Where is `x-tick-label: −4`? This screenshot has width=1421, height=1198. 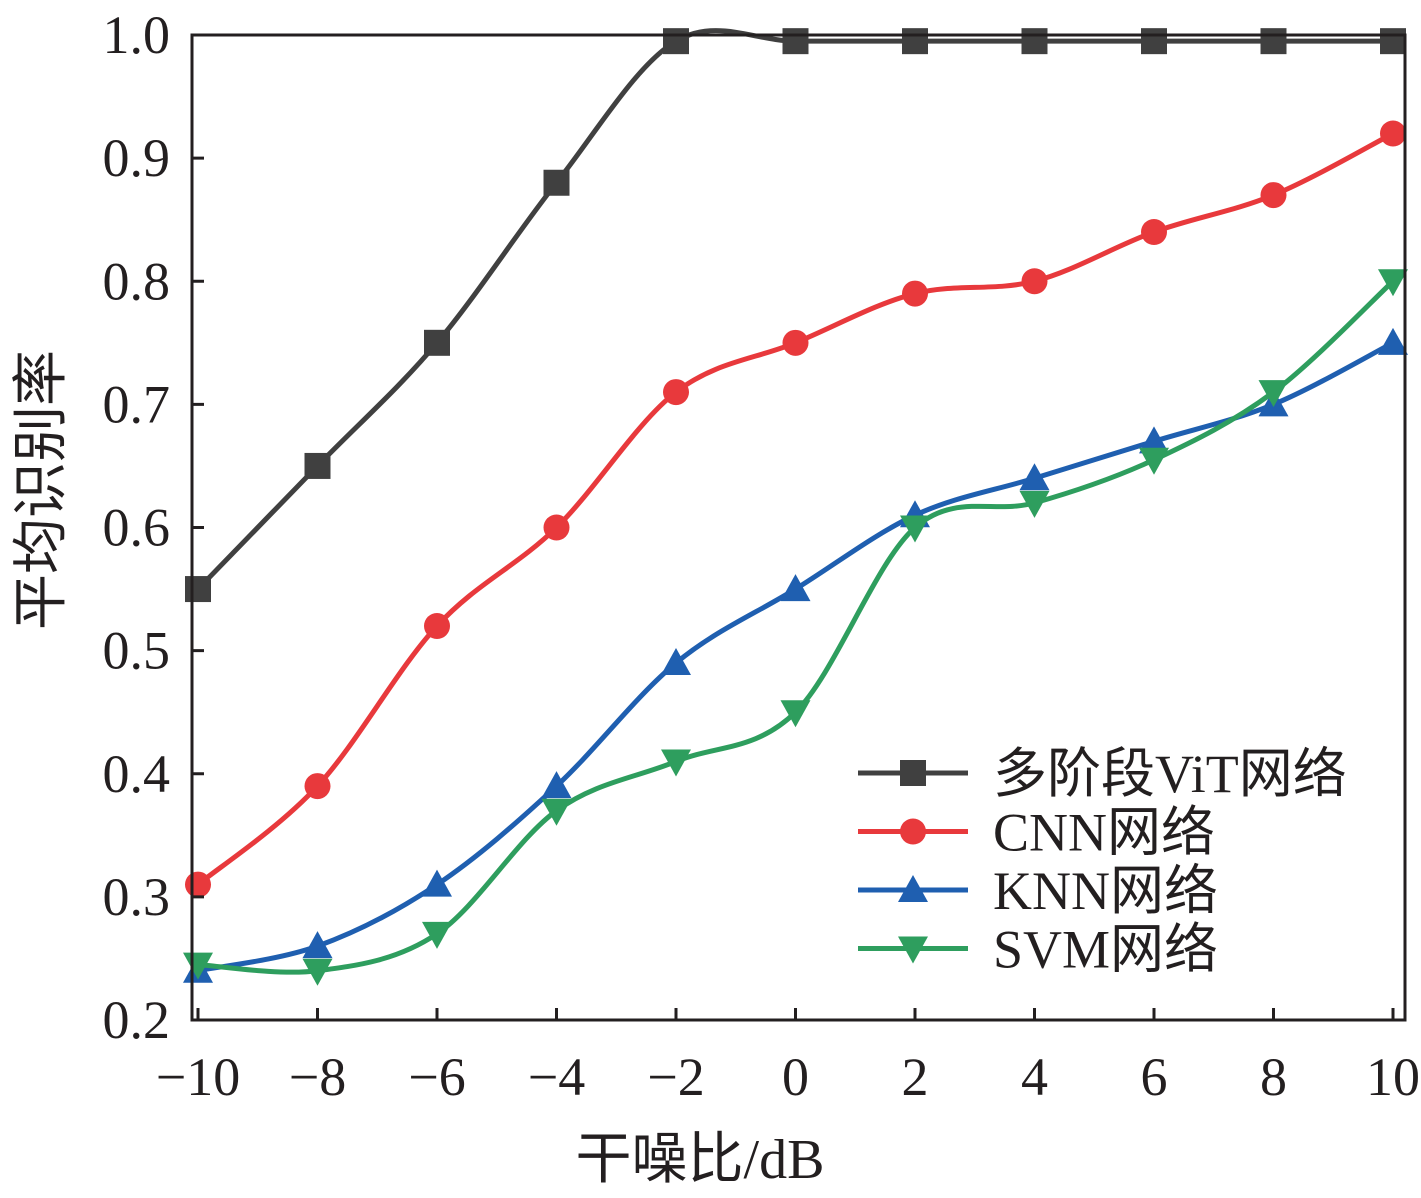 x-tick-label: −4 is located at coordinates (556, 1077).